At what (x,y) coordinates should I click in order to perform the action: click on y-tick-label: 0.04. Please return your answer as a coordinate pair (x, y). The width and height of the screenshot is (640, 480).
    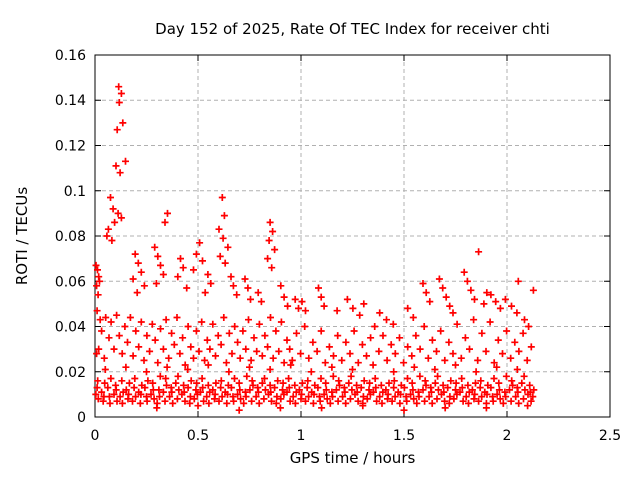
    Looking at the image, I should click on (70, 328).